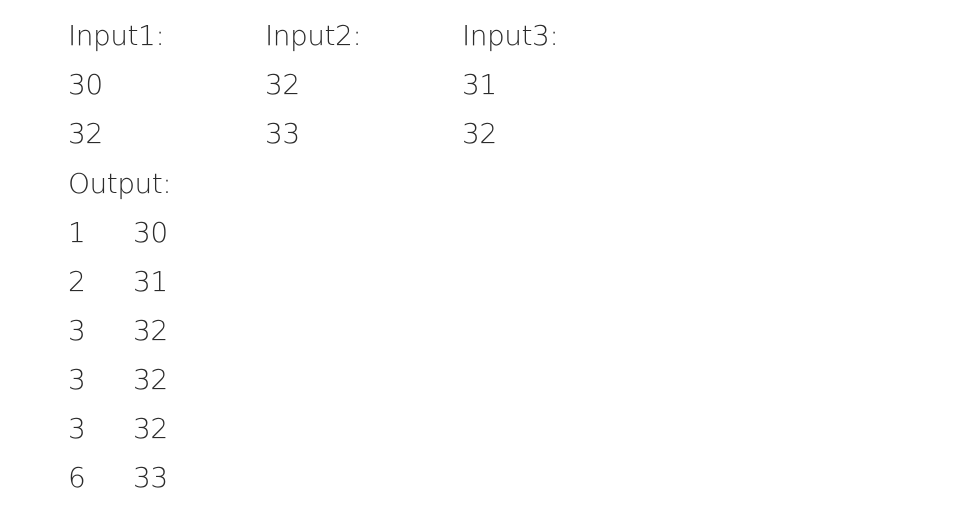 This screenshot has width=973, height=517. Describe the element at coordinates (120, 183) in the screenshot. I see `output-label: Output:` at that location.